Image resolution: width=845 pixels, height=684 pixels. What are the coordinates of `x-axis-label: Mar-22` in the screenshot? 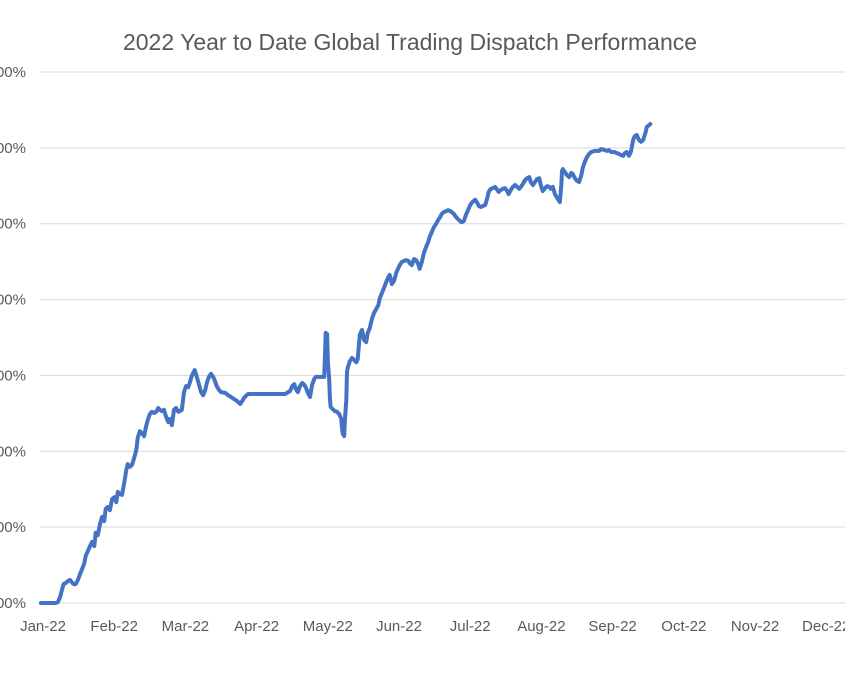 It's located at (186, 626).